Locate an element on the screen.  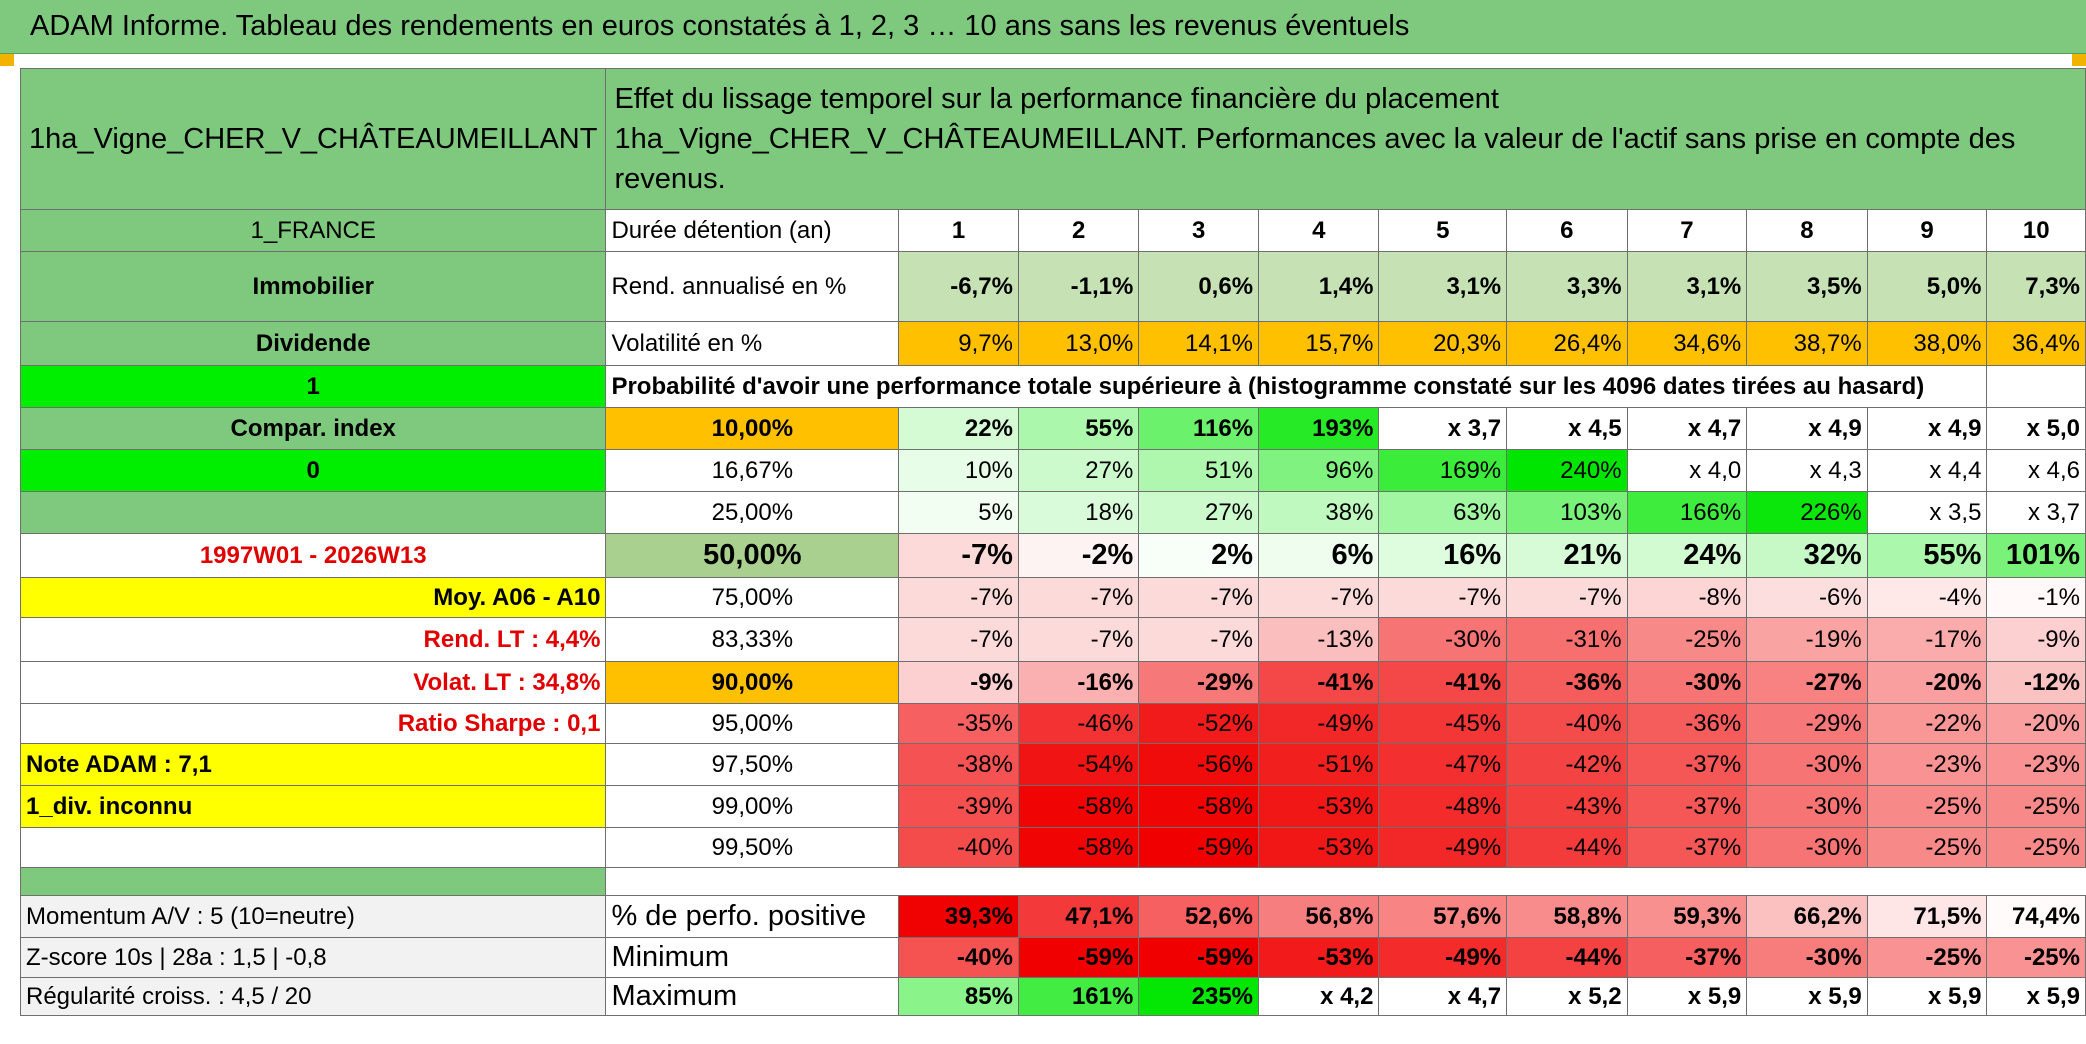
percentile-value: -41% is located at coordinates (1319, 682).